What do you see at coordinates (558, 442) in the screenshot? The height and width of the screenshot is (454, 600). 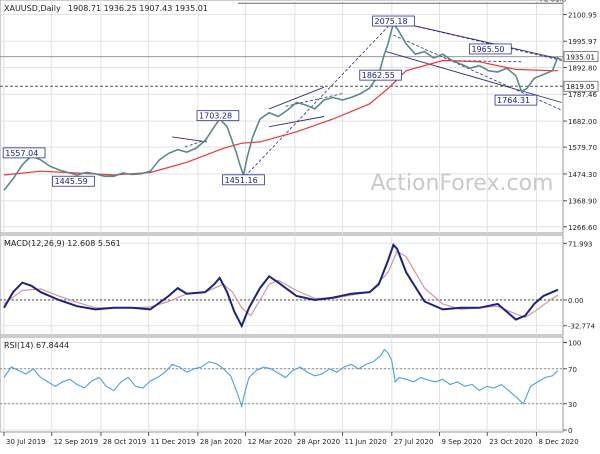 I see `x-tick-label: 8 Dec 2020` at bounding box center [558, 442].